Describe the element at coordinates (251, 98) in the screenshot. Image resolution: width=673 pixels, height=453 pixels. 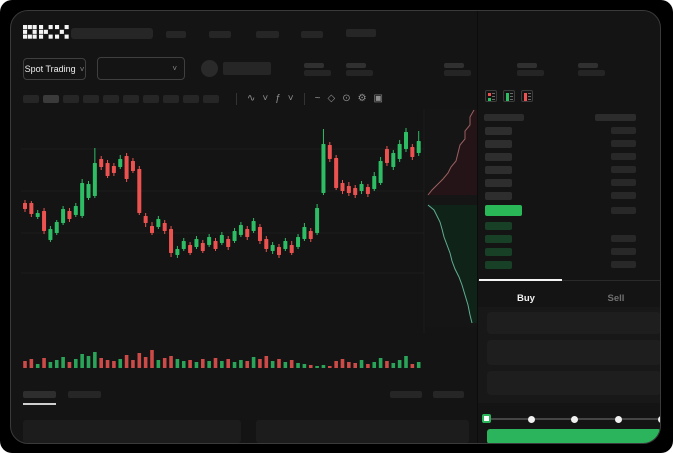
I see `chart-type-icon: ∿` at that location.